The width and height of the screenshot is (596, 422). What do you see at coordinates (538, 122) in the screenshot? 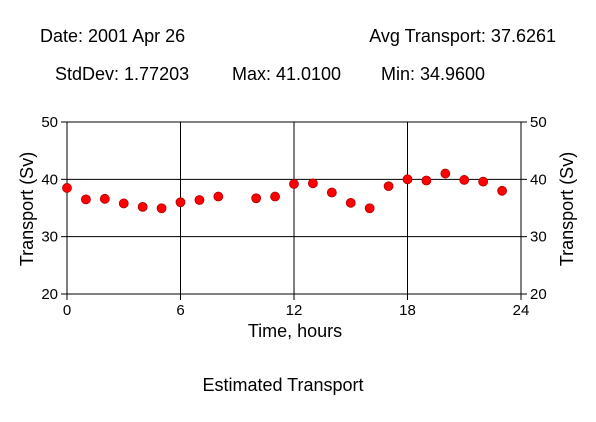
I see `y-tick-label-right-50: 50` at bounding box center [538, 122].